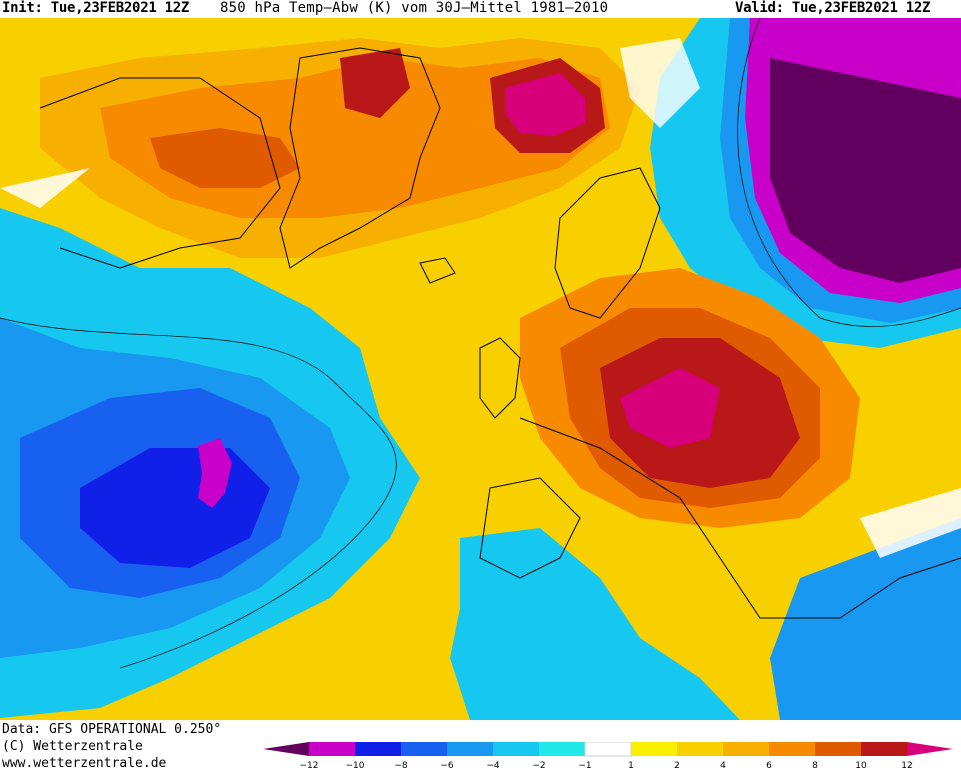 This screenshot has height=778, width=961. What do you see at coordinates (309, 766) in the screenshot?
I see `legend-tick-label: −12` at bounding box center [309, 766].